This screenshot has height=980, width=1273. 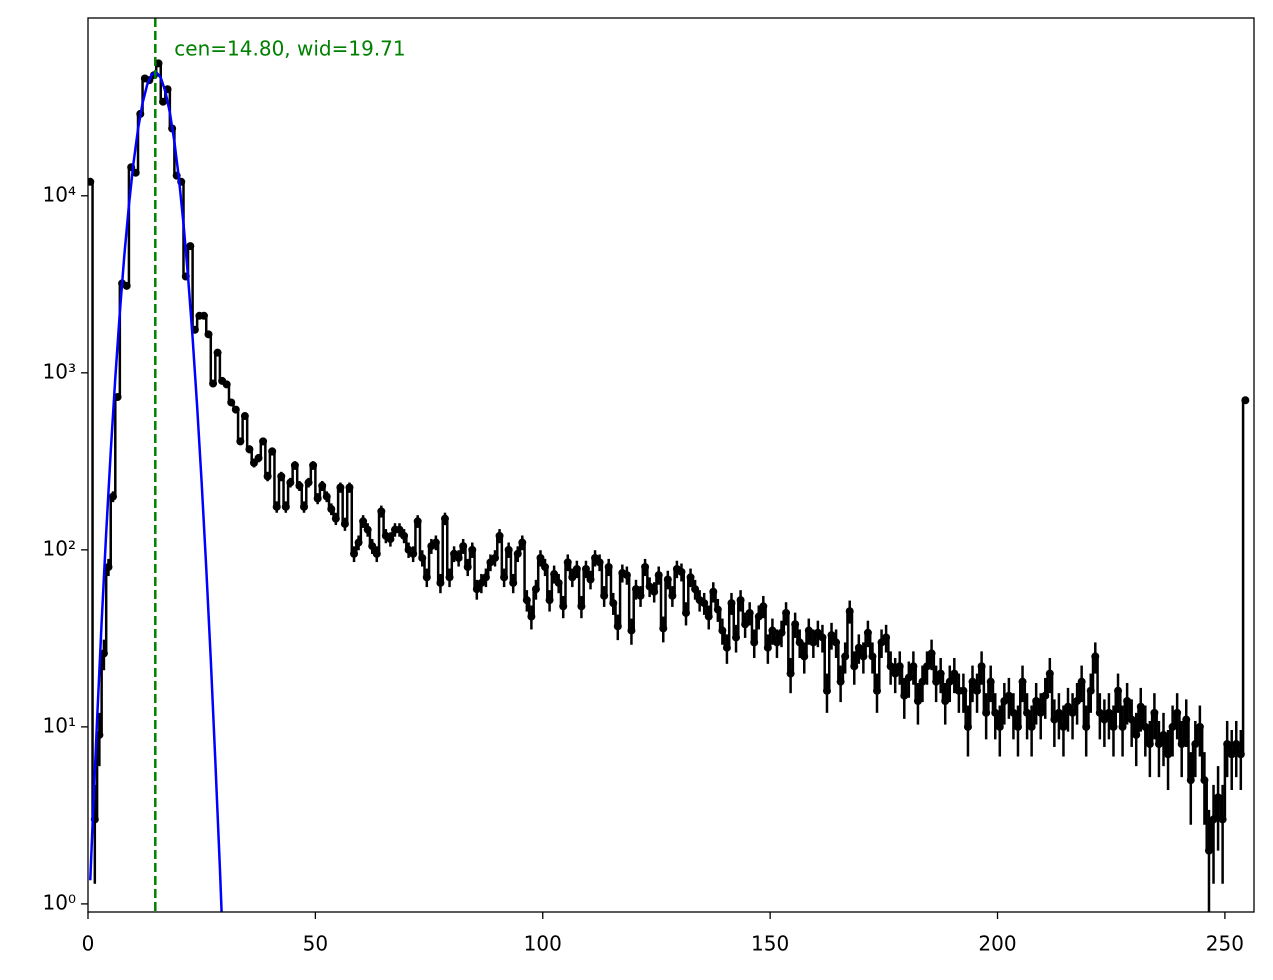 I want to click on y-tick-label: 10⁴, so click(x=59, y=194).